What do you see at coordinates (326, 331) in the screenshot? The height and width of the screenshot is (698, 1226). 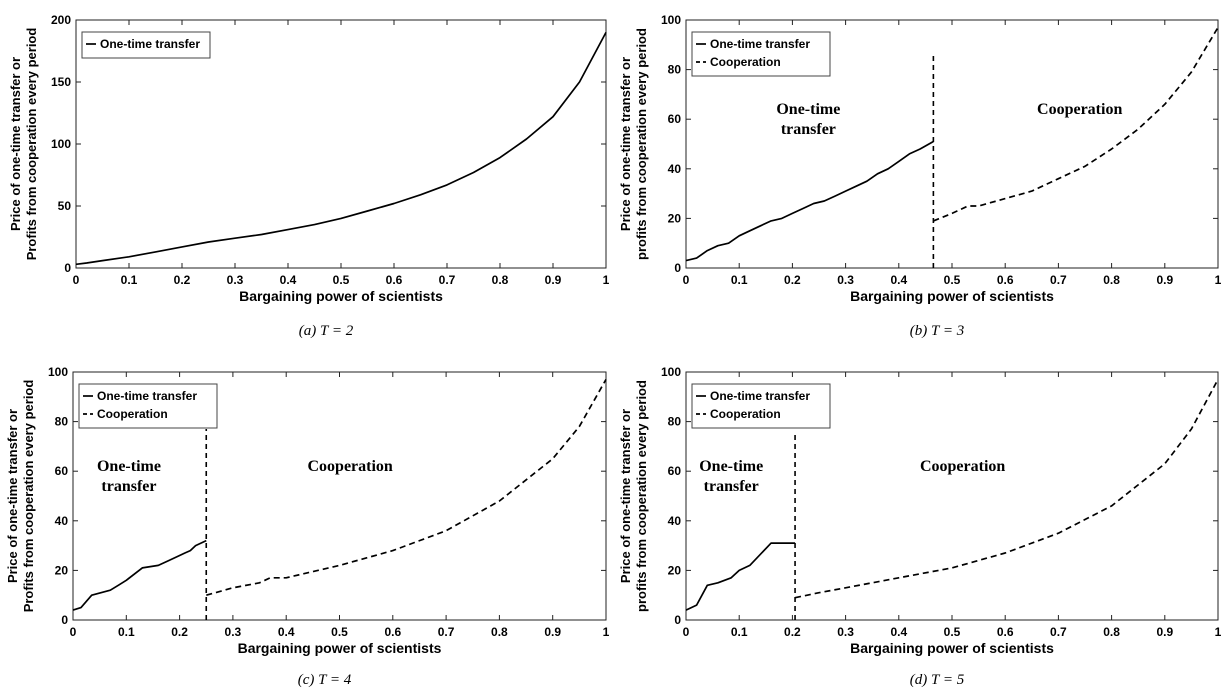 I see `panel-caption: (a) T = 2` at bounding box center [326, 331].